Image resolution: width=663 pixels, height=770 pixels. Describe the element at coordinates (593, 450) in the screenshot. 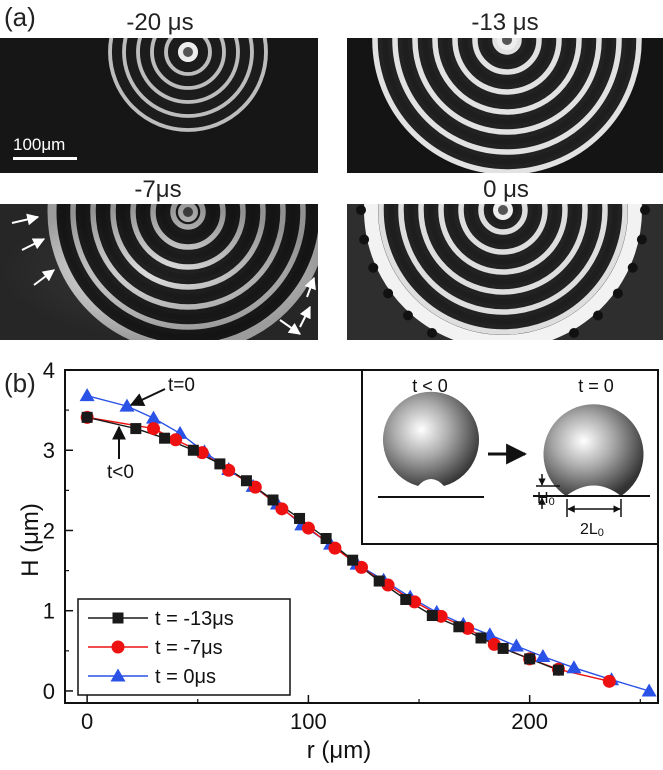

I see `droplet-right` at that location.